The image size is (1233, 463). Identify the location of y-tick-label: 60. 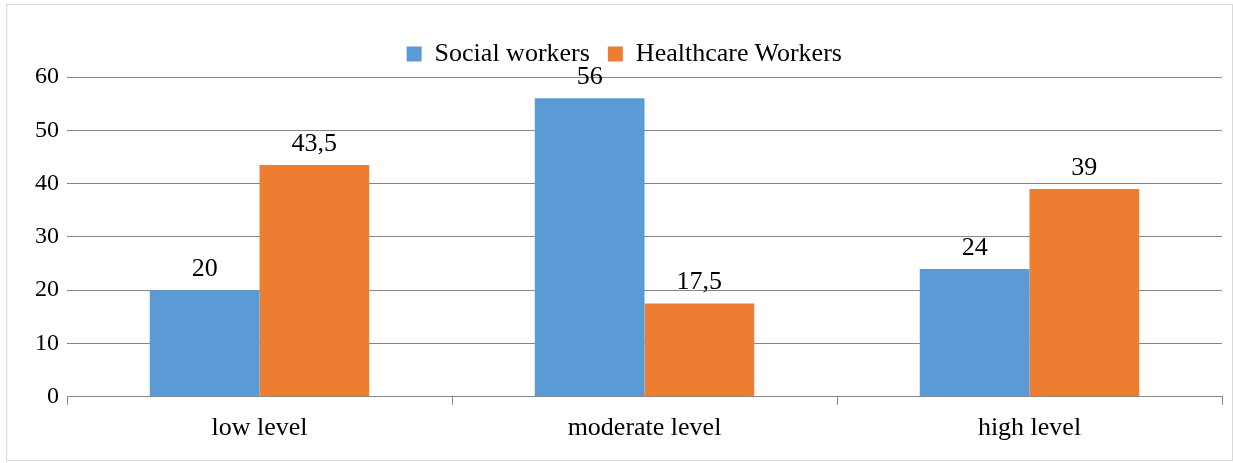
(47, 75).